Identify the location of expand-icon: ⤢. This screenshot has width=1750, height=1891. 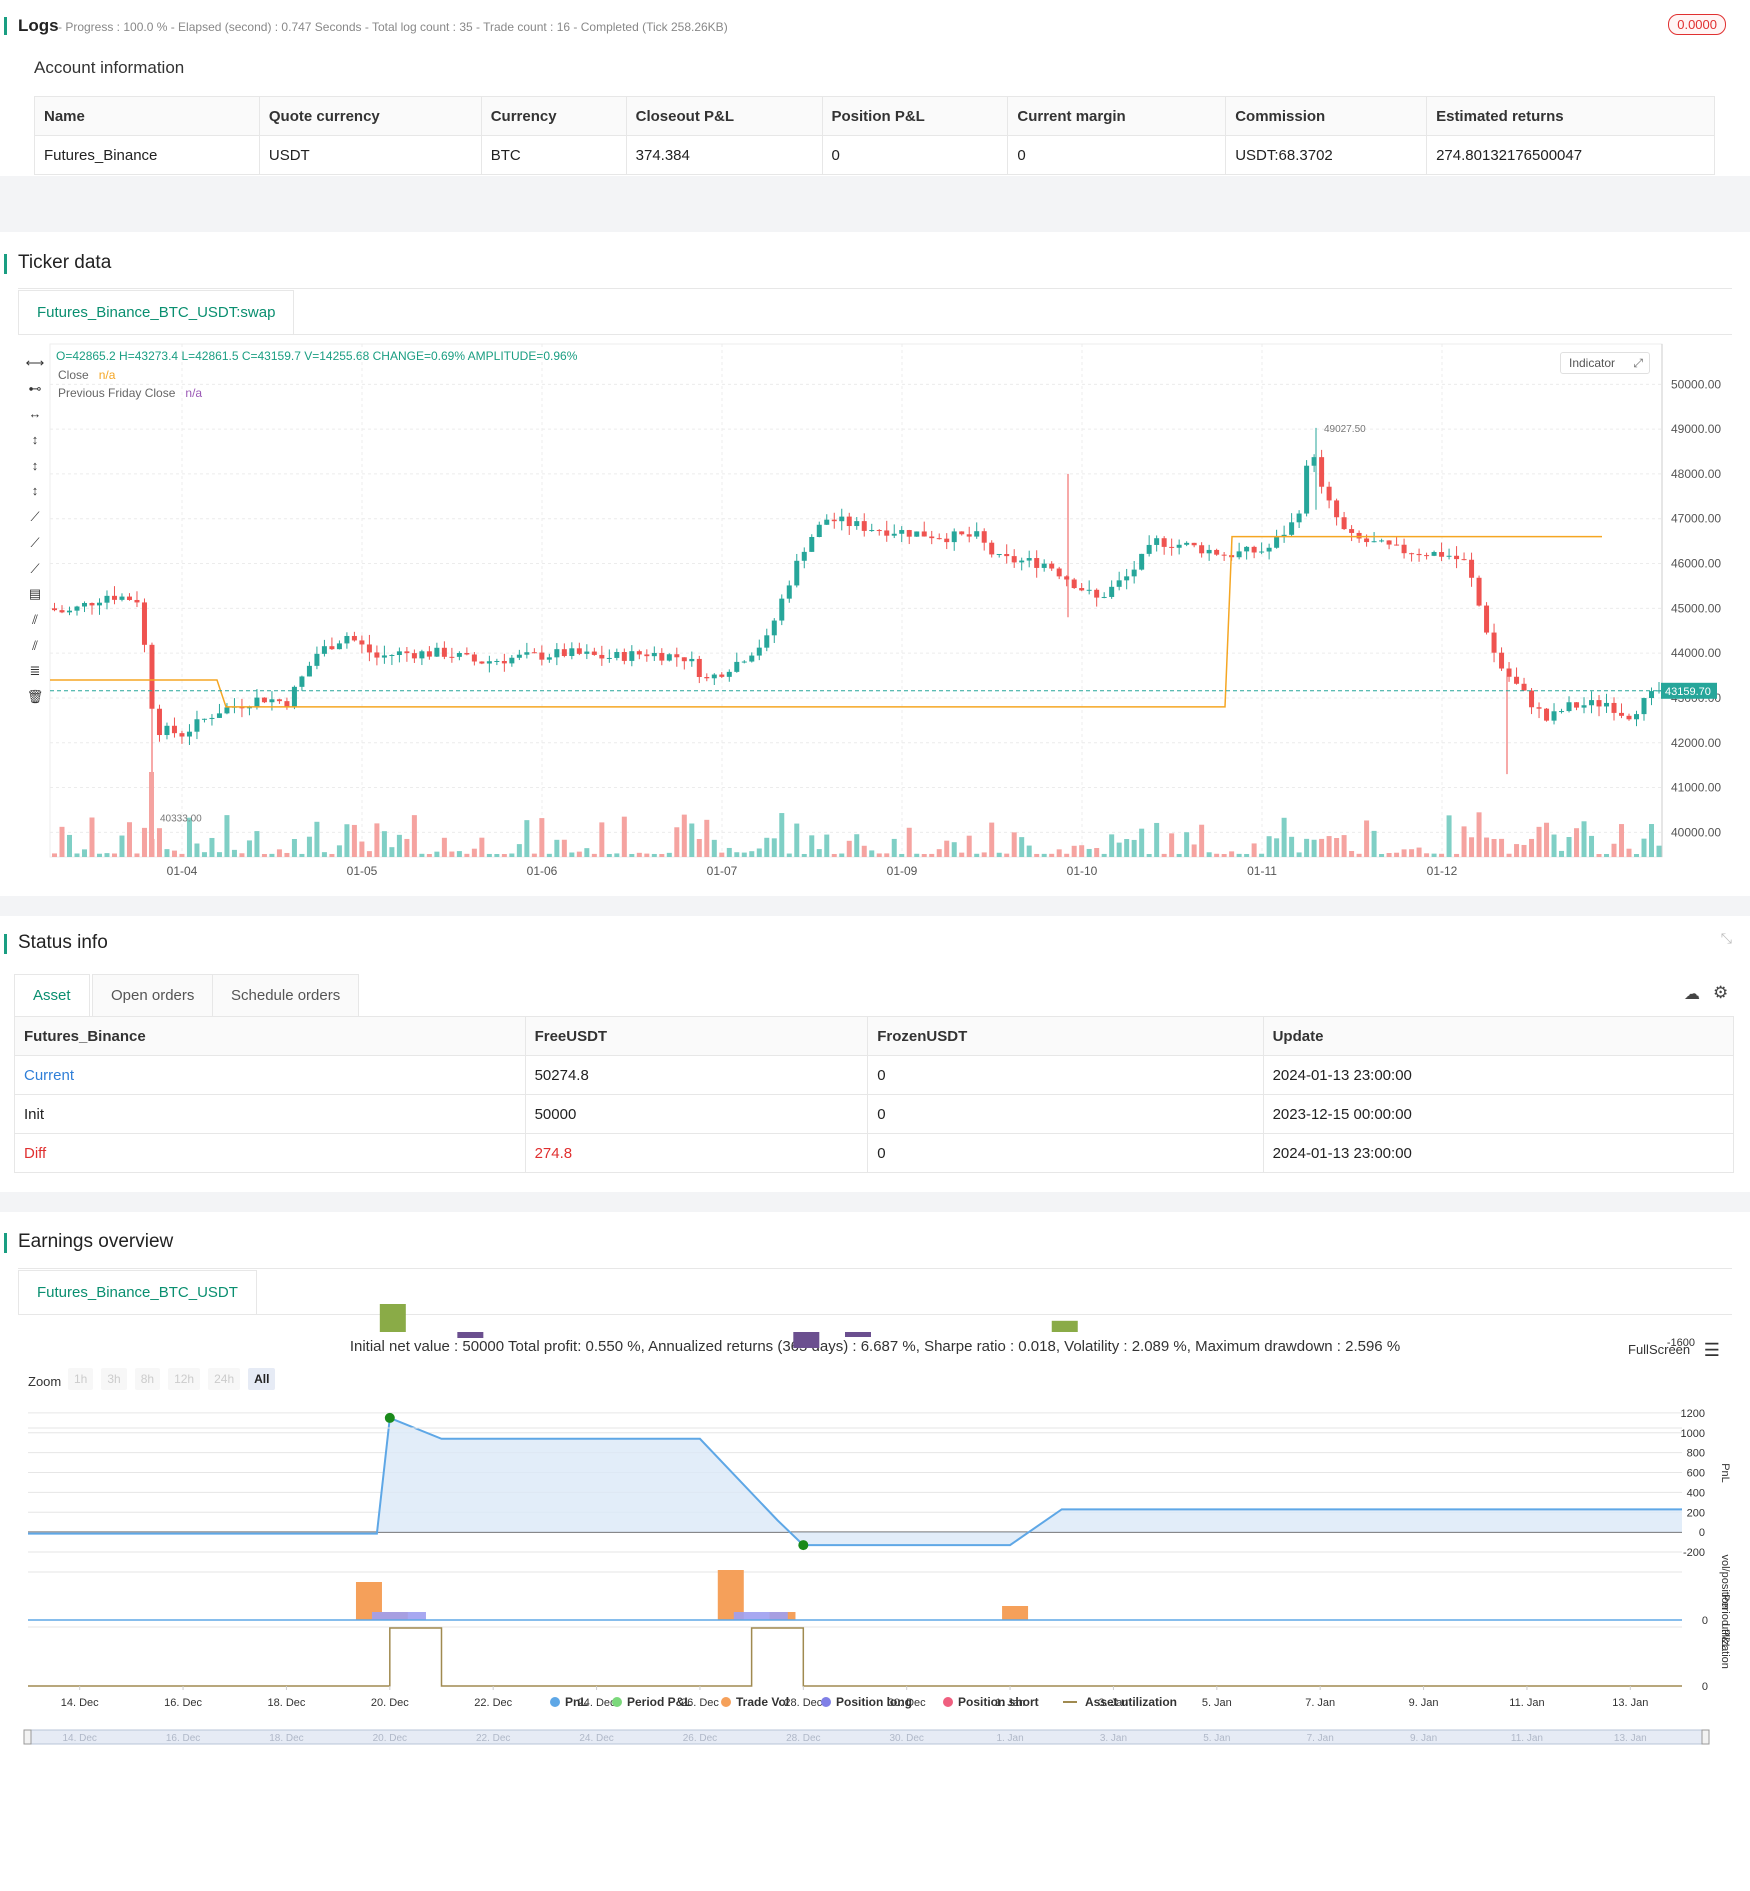
(1638, 363).